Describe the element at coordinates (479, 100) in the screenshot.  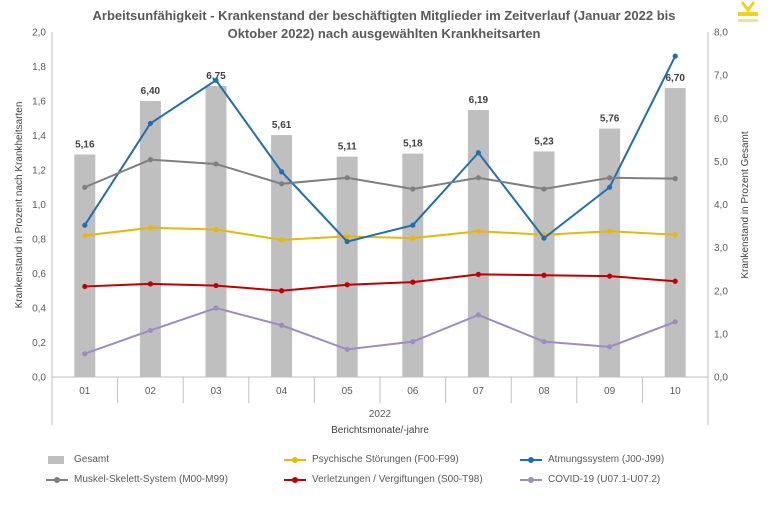
I see `bar-data-label: 6,19` at that location.